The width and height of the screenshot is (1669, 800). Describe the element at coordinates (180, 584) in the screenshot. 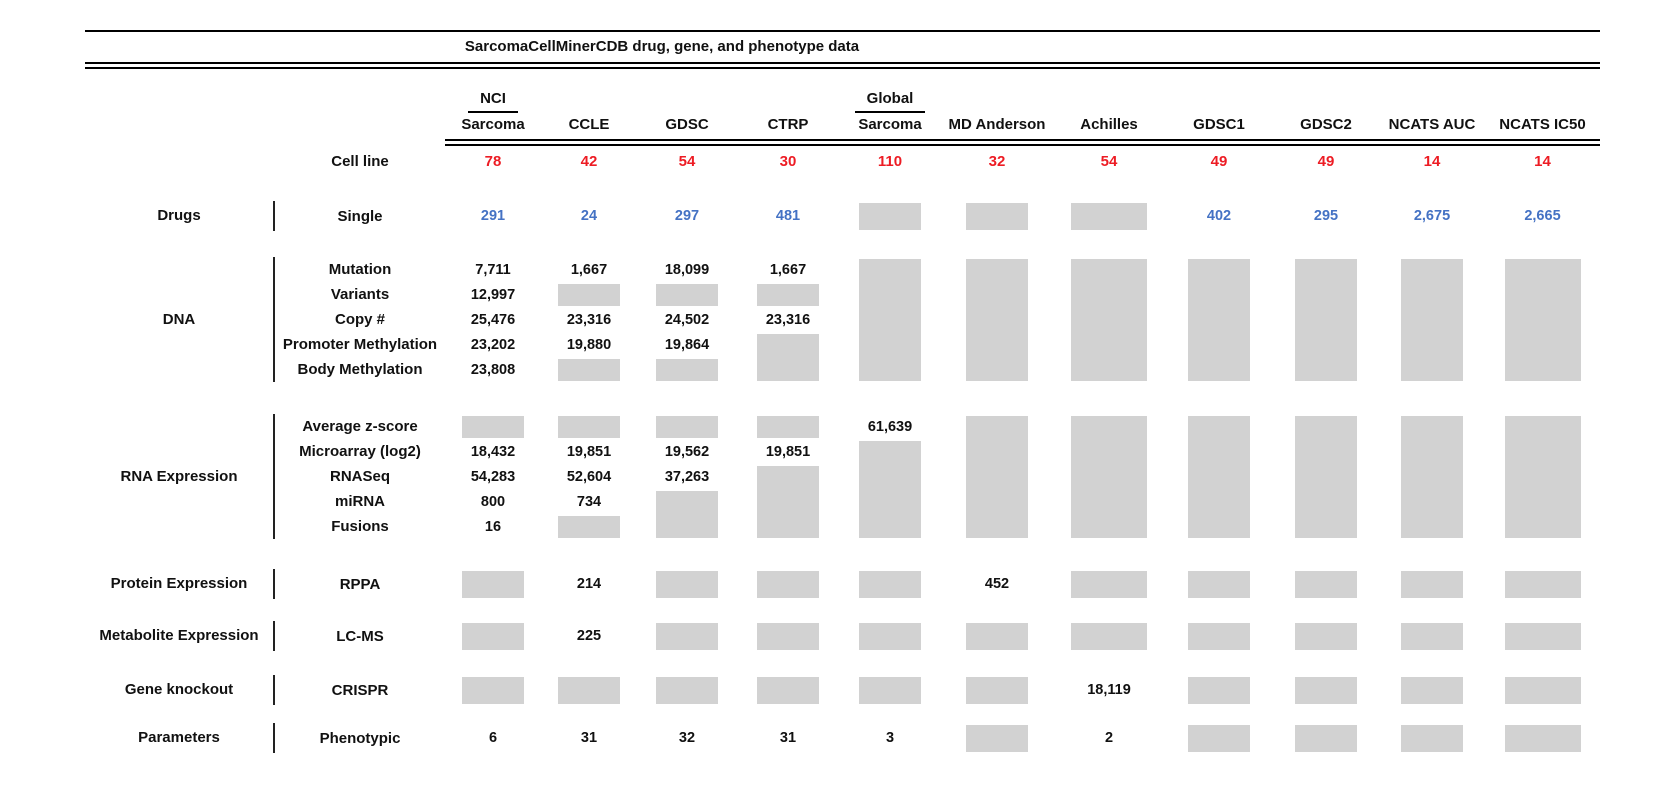

I see `row-category: Protein Expression` at that location.